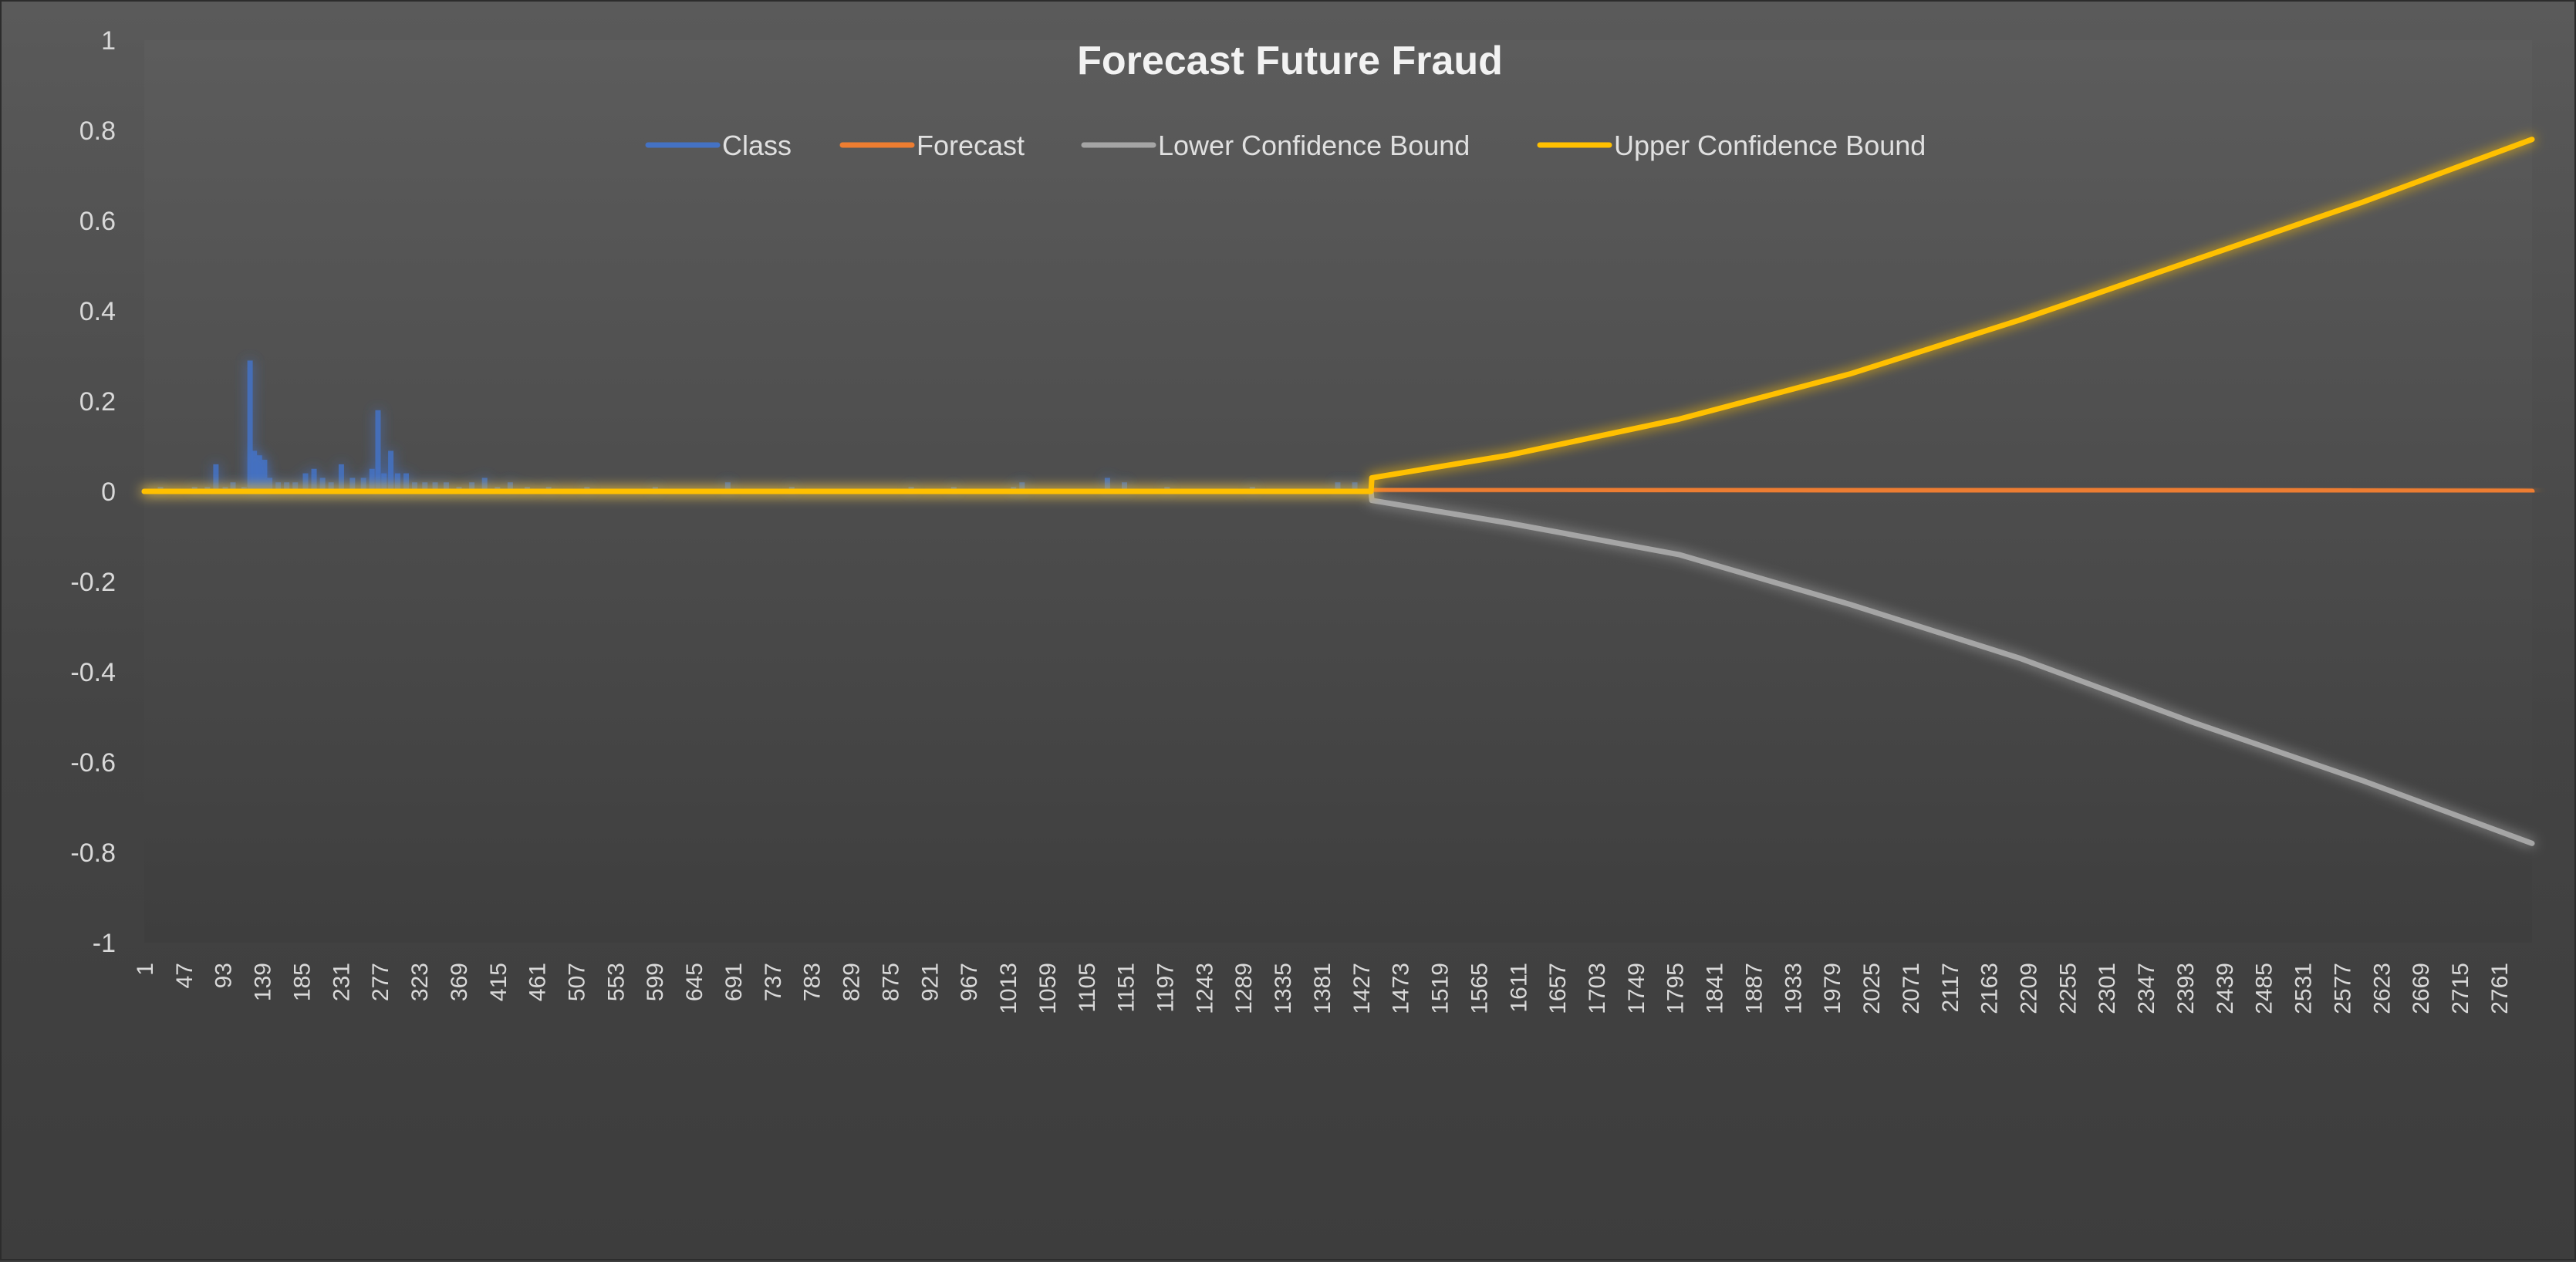 Image resolution: width=2576 pixels, height=1262 pixels. Describe the element at coordinates (93, 853) in the screenshot. I see `y-tick-label: -0.8` at that location.